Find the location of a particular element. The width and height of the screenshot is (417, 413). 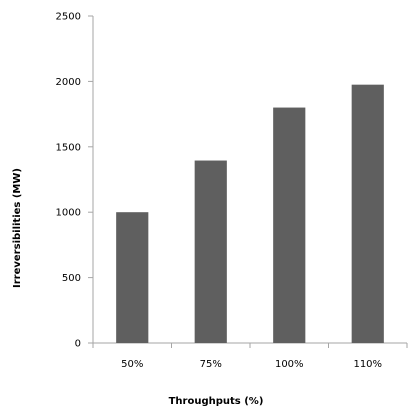

bar-110pct is located at coordinates (367, 214).